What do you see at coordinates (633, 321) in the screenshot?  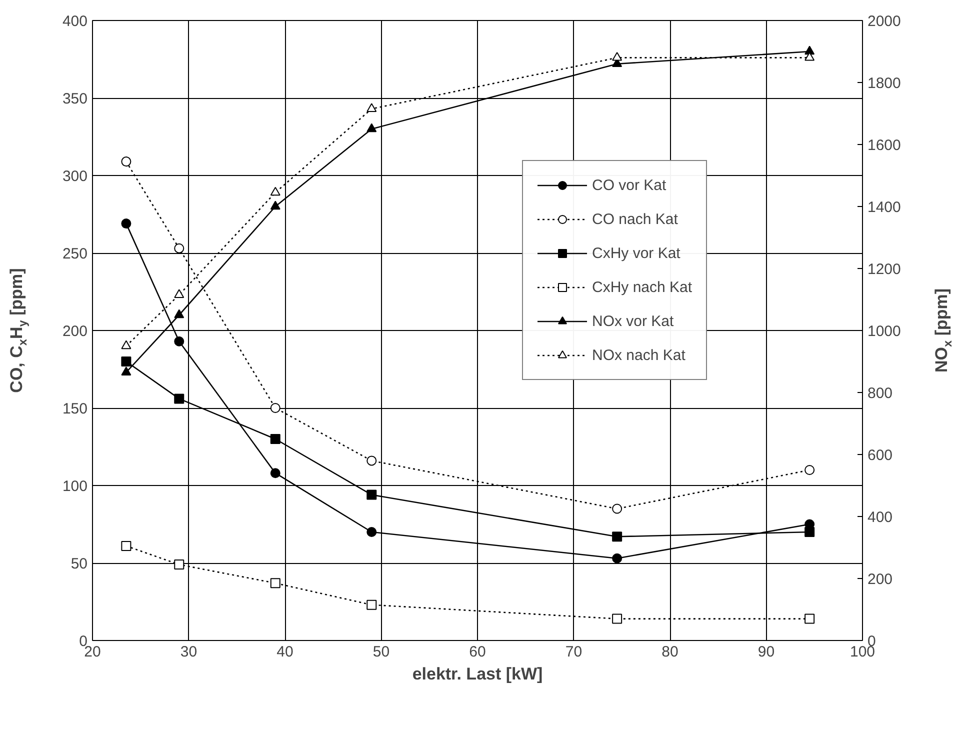 I see `legend-label: NOx vor Kat` at bounding box center [633, 321].